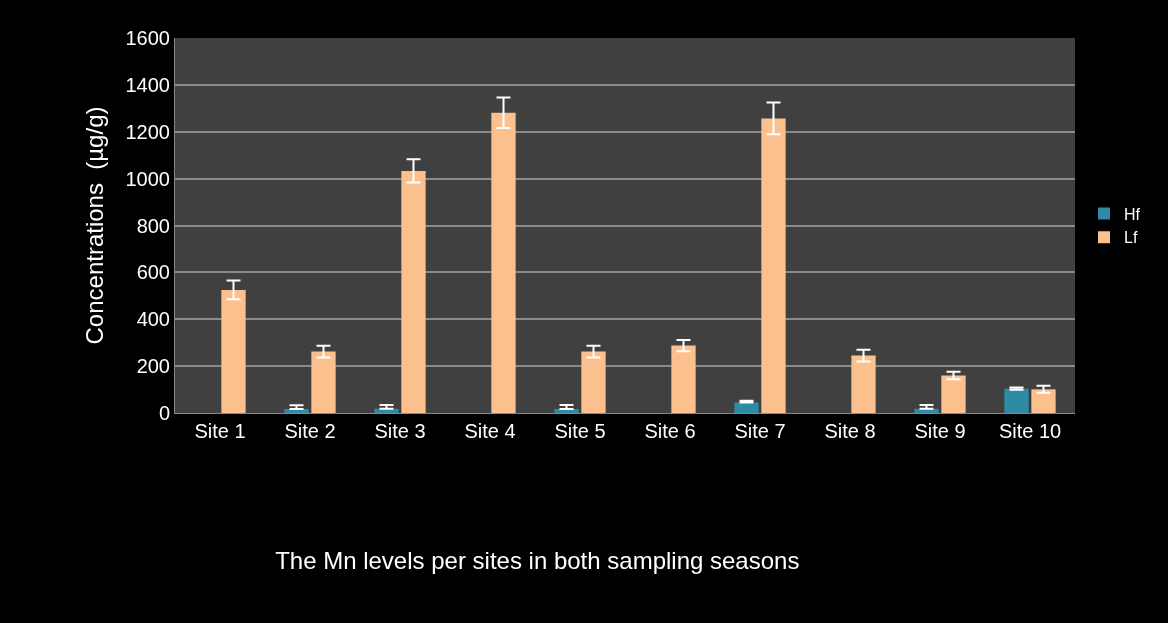 The height and width of the screenshot is (623, 1168). I want to click on x-tick-label: Site 10, so click(1030, 431).